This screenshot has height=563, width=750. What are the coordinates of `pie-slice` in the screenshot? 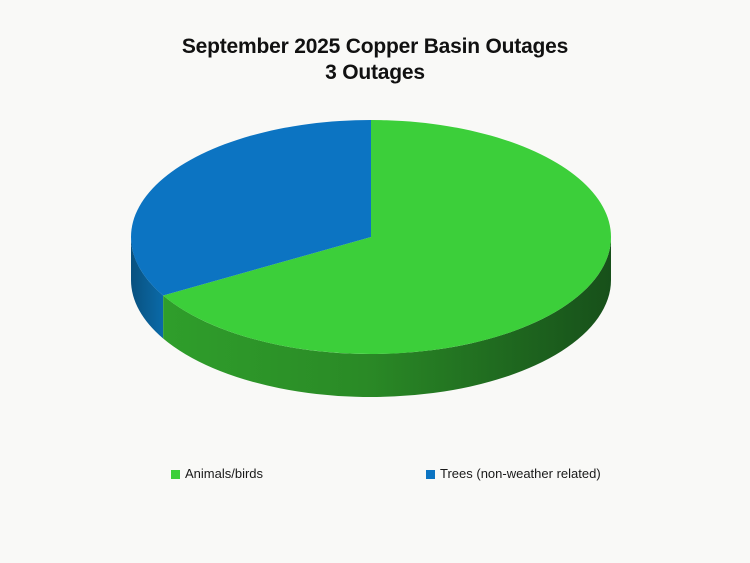 It's located at (251, 208).